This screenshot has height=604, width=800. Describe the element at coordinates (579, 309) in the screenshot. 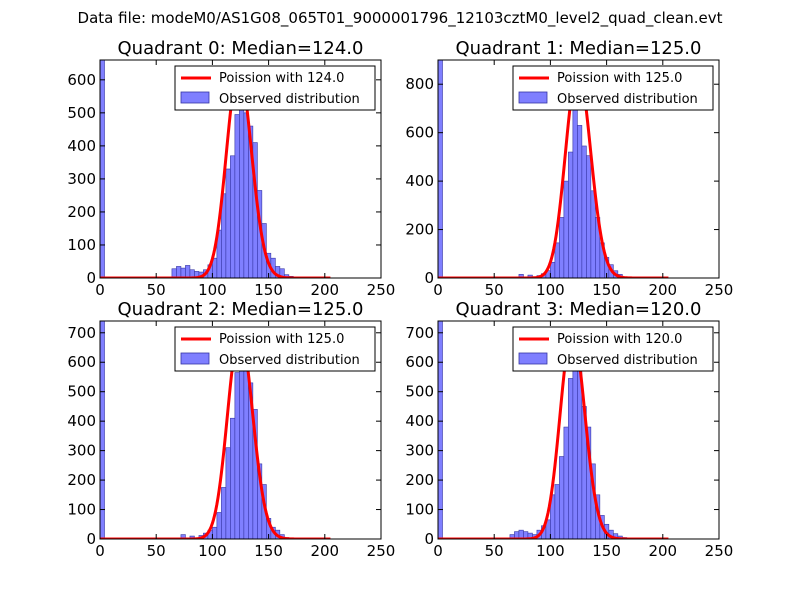

I see `subplot-title: Quadrant 3: Median=120.0` at that location.